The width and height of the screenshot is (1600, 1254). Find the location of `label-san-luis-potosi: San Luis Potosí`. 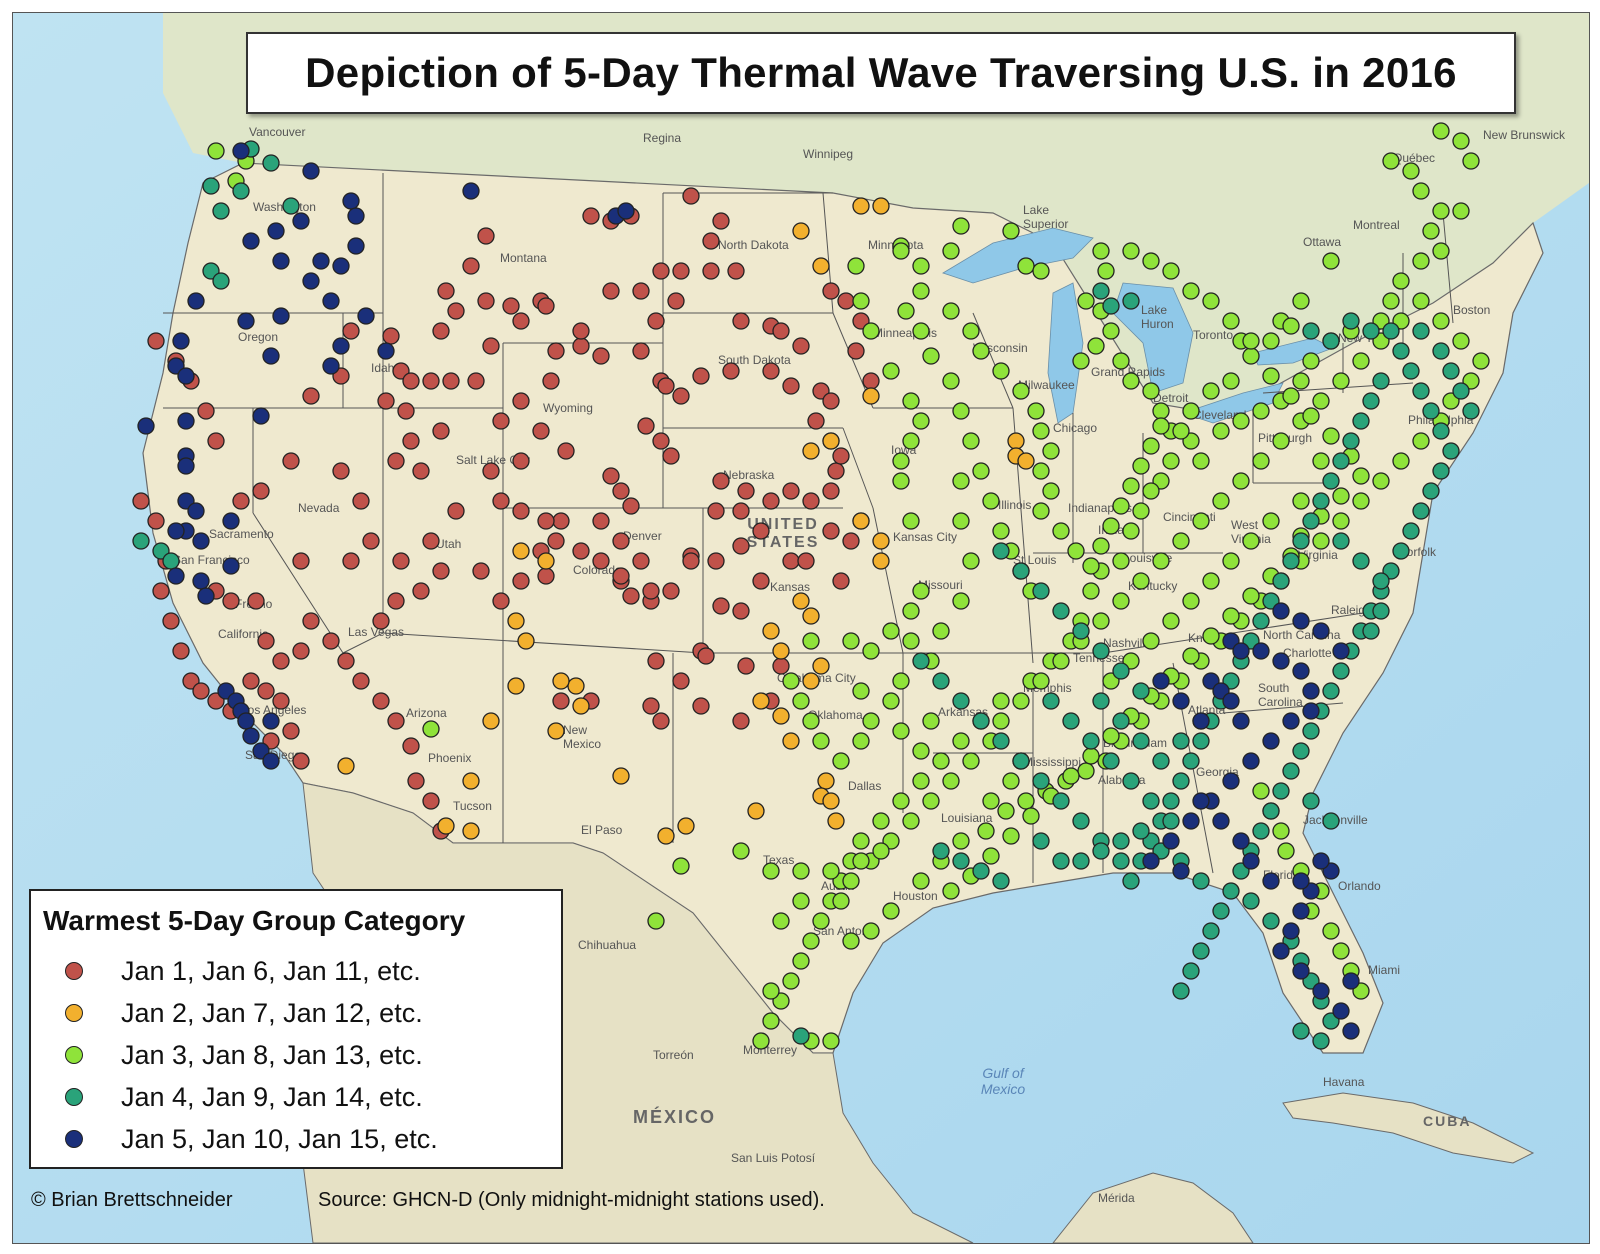

label-san-luis-potosi: San Luis Potosí is located at coordinates (773, 1158).